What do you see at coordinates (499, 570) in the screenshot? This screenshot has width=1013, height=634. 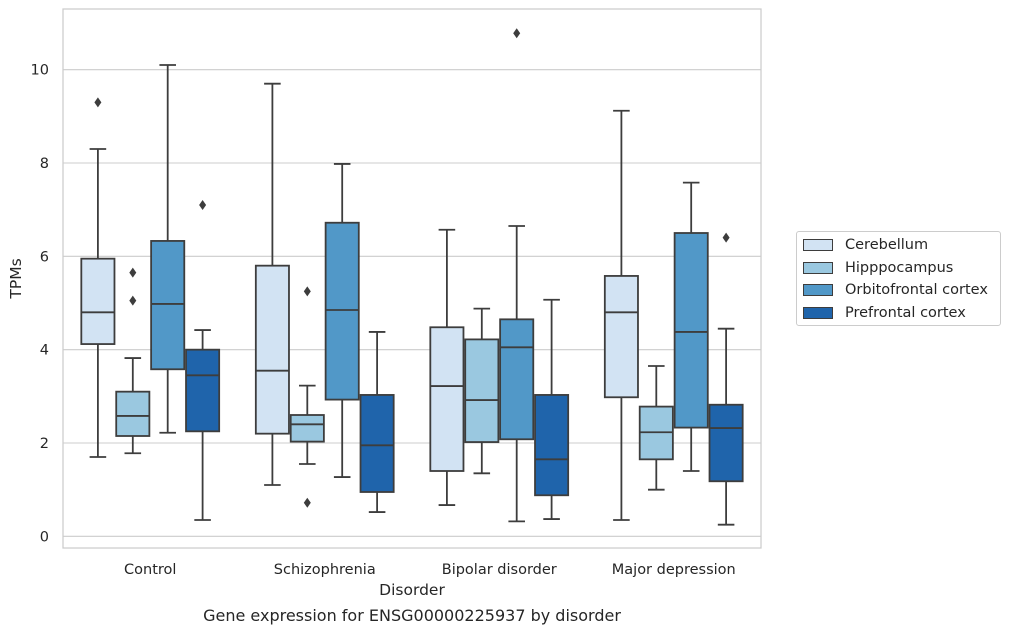 I see `x-tick-label: Bipolar disorder` at bounding box center [499, 570].